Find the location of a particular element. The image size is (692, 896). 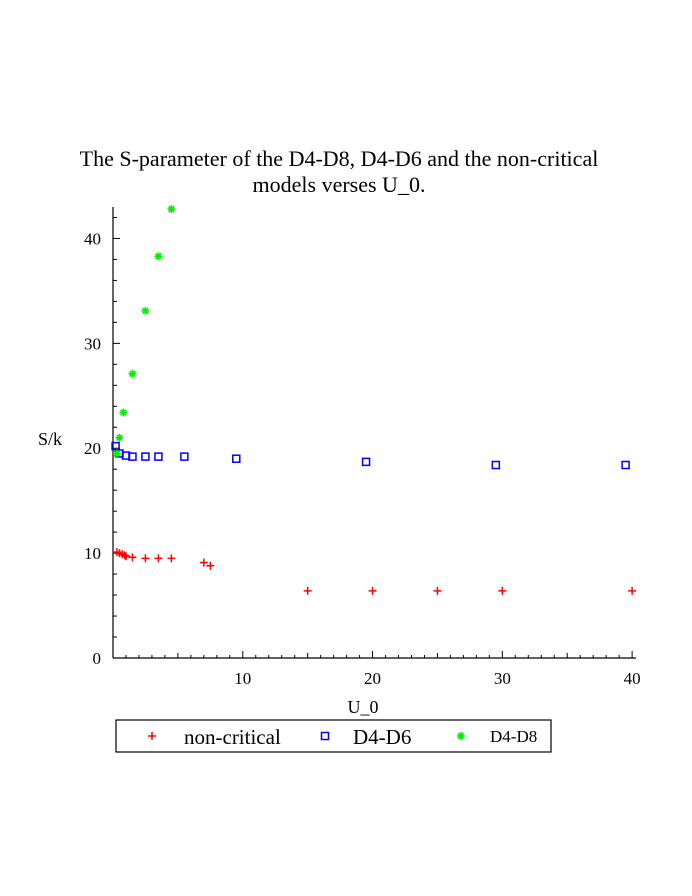

x-tick-label: 40 is located at coordinates (632, 678).